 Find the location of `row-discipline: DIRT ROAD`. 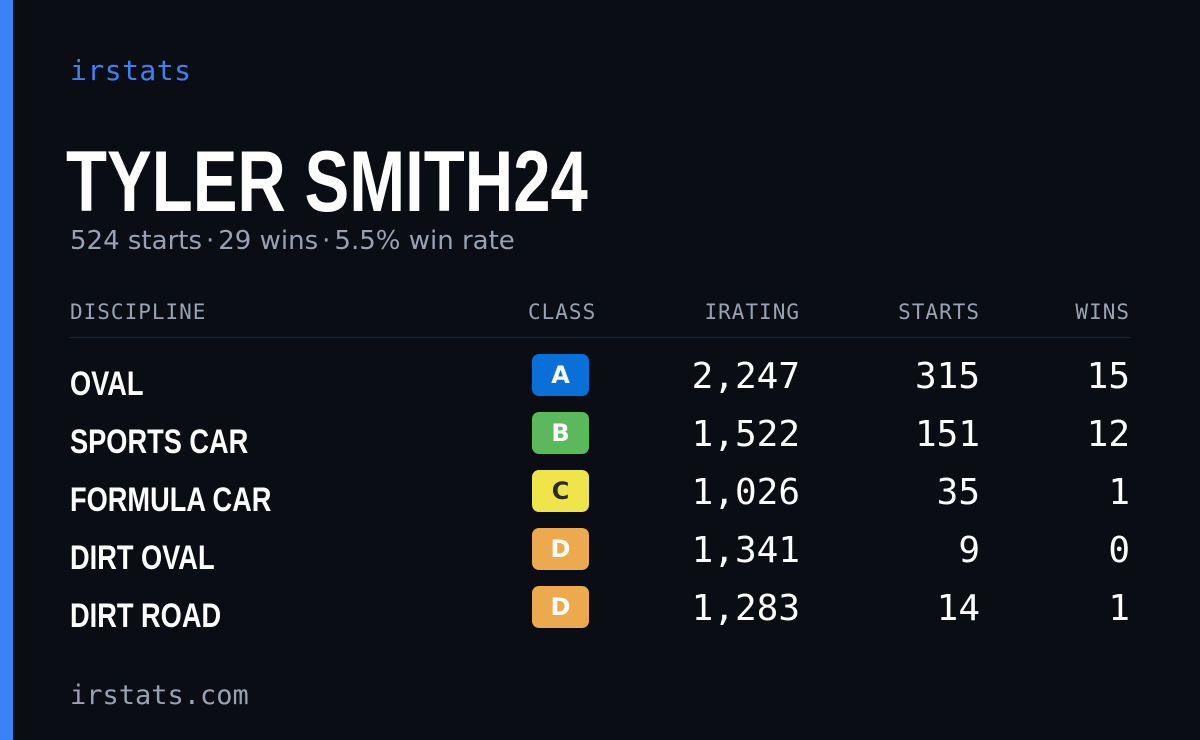

row-discipline: DIRT ROAD is located at coordinates (146, 616).